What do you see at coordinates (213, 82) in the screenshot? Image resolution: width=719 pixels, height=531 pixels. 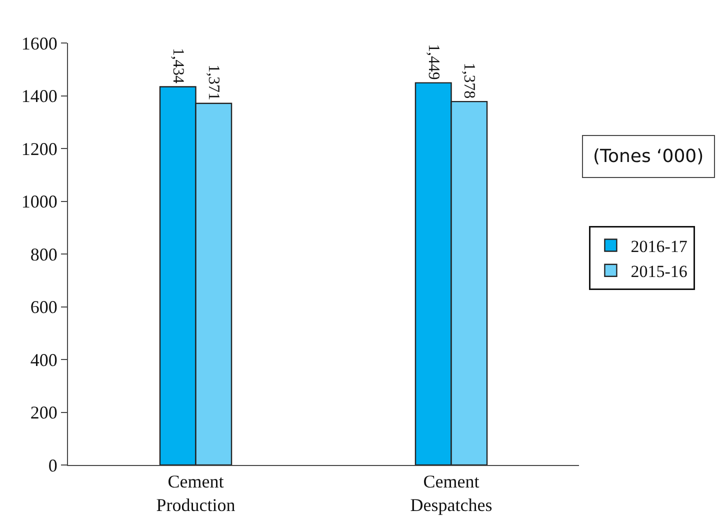 I see `data-label: 1,371` at bounding box center [213, 82].